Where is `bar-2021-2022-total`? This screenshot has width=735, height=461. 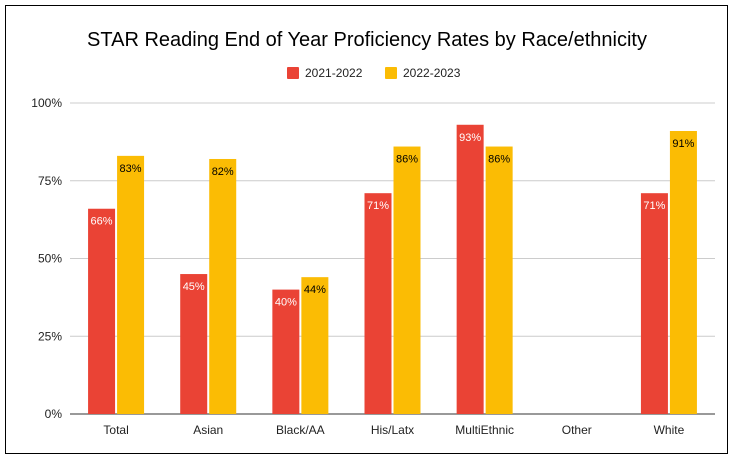 bar-2021-2022-total is located at coordinates (102, 311).